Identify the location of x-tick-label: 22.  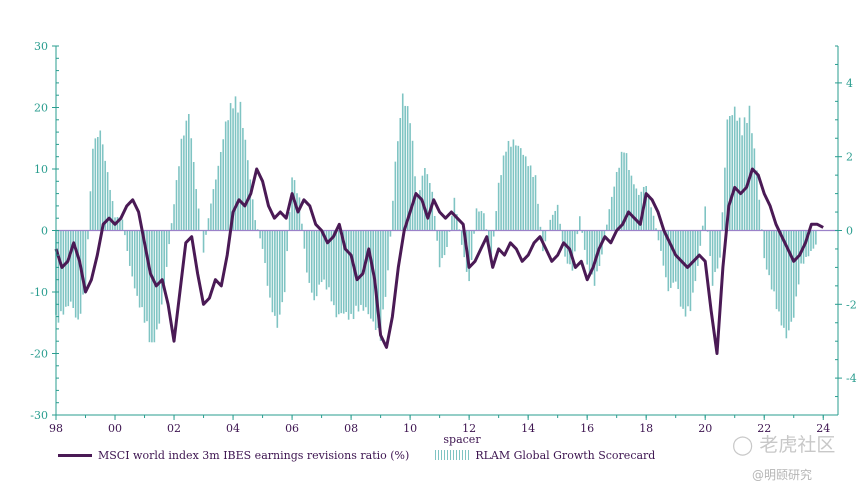
(764, 428).